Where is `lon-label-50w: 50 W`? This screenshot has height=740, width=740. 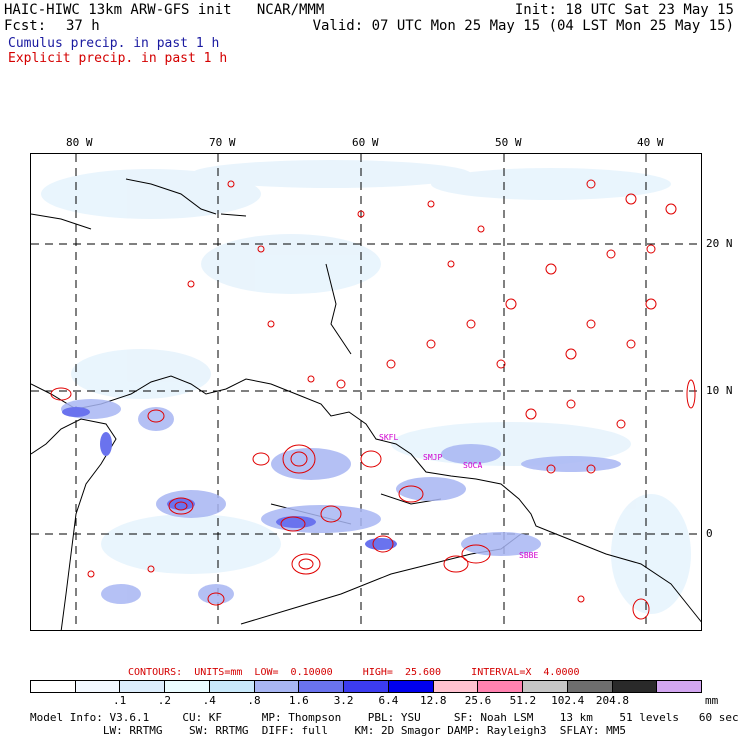
lon-label-50w: 50 W is located at coordinates (508, 142).